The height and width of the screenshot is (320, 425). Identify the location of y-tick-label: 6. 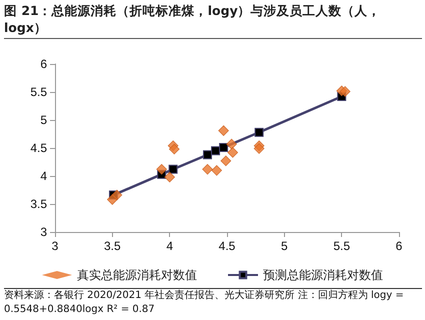
(44, 64).